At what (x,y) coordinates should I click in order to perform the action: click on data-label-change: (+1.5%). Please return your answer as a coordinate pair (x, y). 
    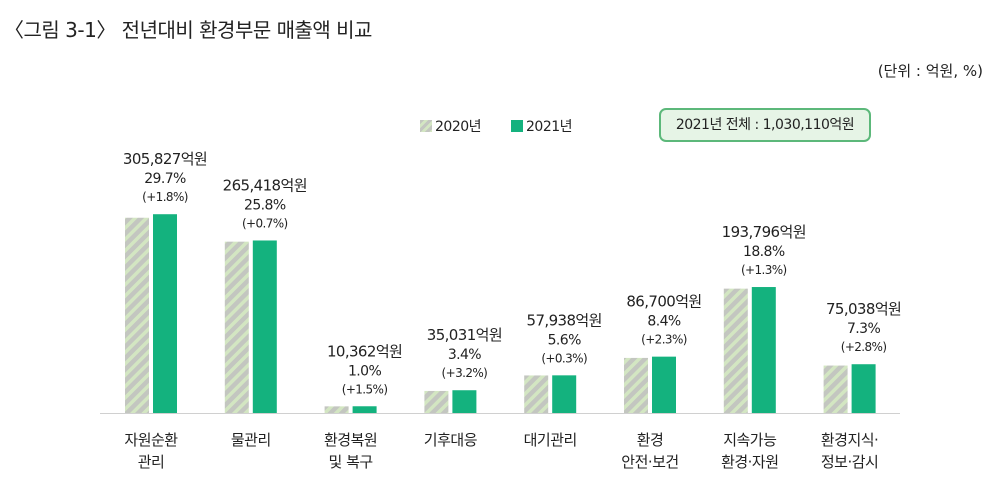
    Looking at the image, I should click on (365, 389).